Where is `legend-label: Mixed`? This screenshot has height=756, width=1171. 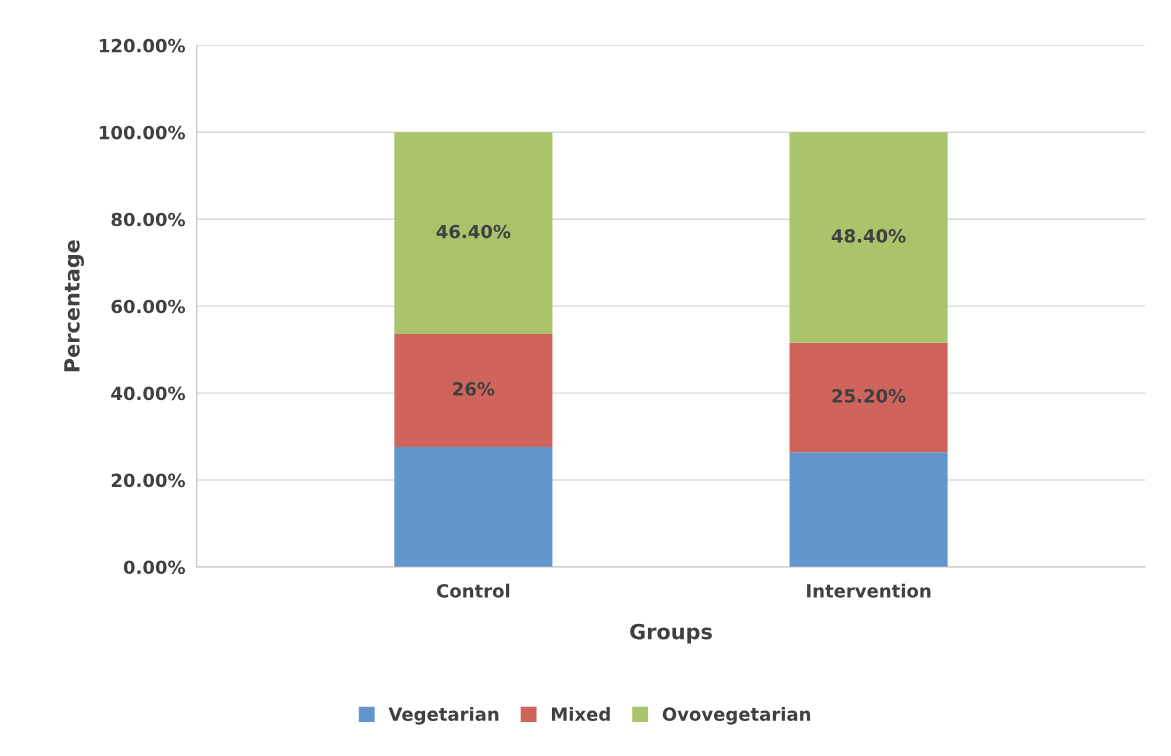
legend-label: Mixed is located at coordinates (580, 714).